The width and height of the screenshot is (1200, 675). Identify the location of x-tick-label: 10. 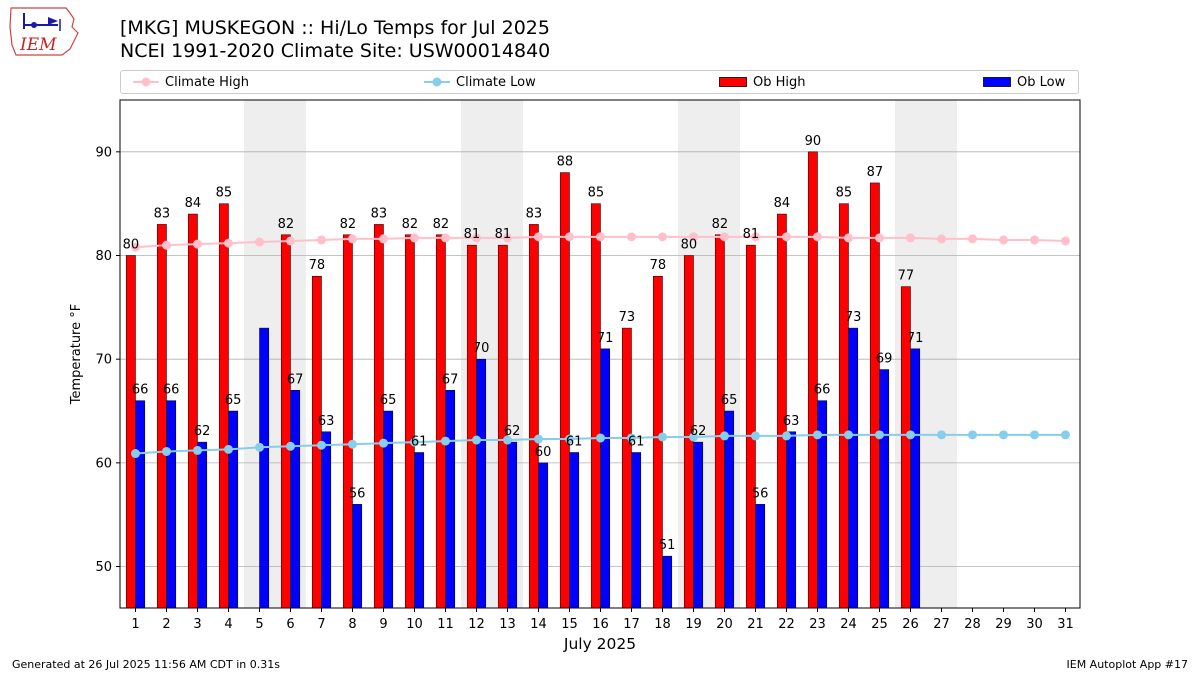
(414, 624).